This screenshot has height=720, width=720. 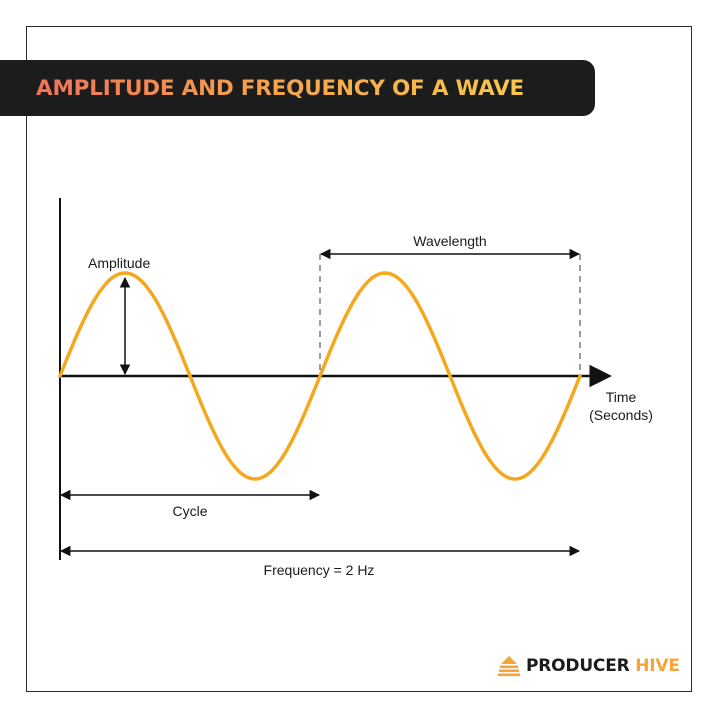 What do you see at coordinates (509, 666) in the screenshot?
I see `hive-logo-icon` at bounding box center [509, 666].